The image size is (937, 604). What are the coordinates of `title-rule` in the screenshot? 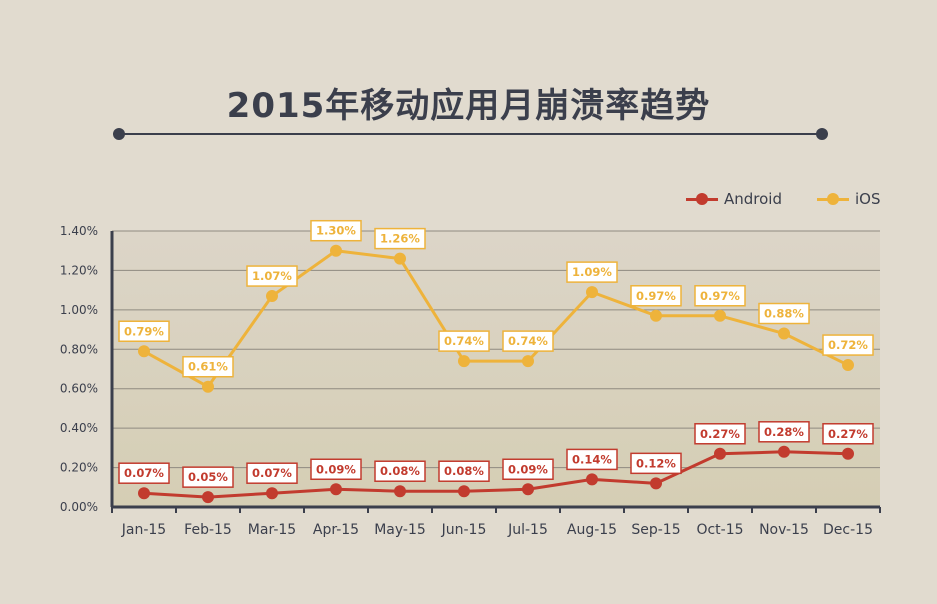 It's located at (470, 134).